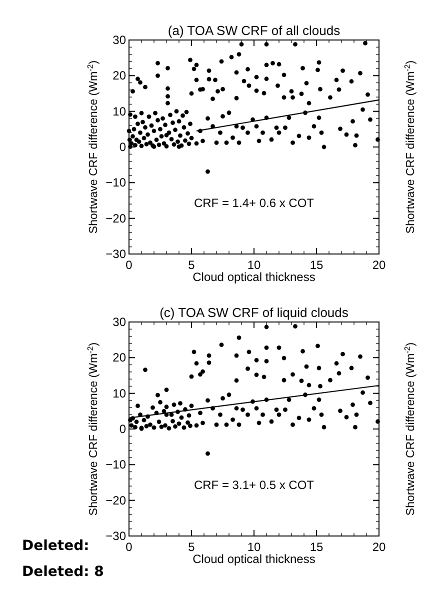  What do you see at coordinates (254, 485) in the screenshot?
I see `annotation: CRF = 3.1+ 0.5 x COT` at bounding box center [254, 485].